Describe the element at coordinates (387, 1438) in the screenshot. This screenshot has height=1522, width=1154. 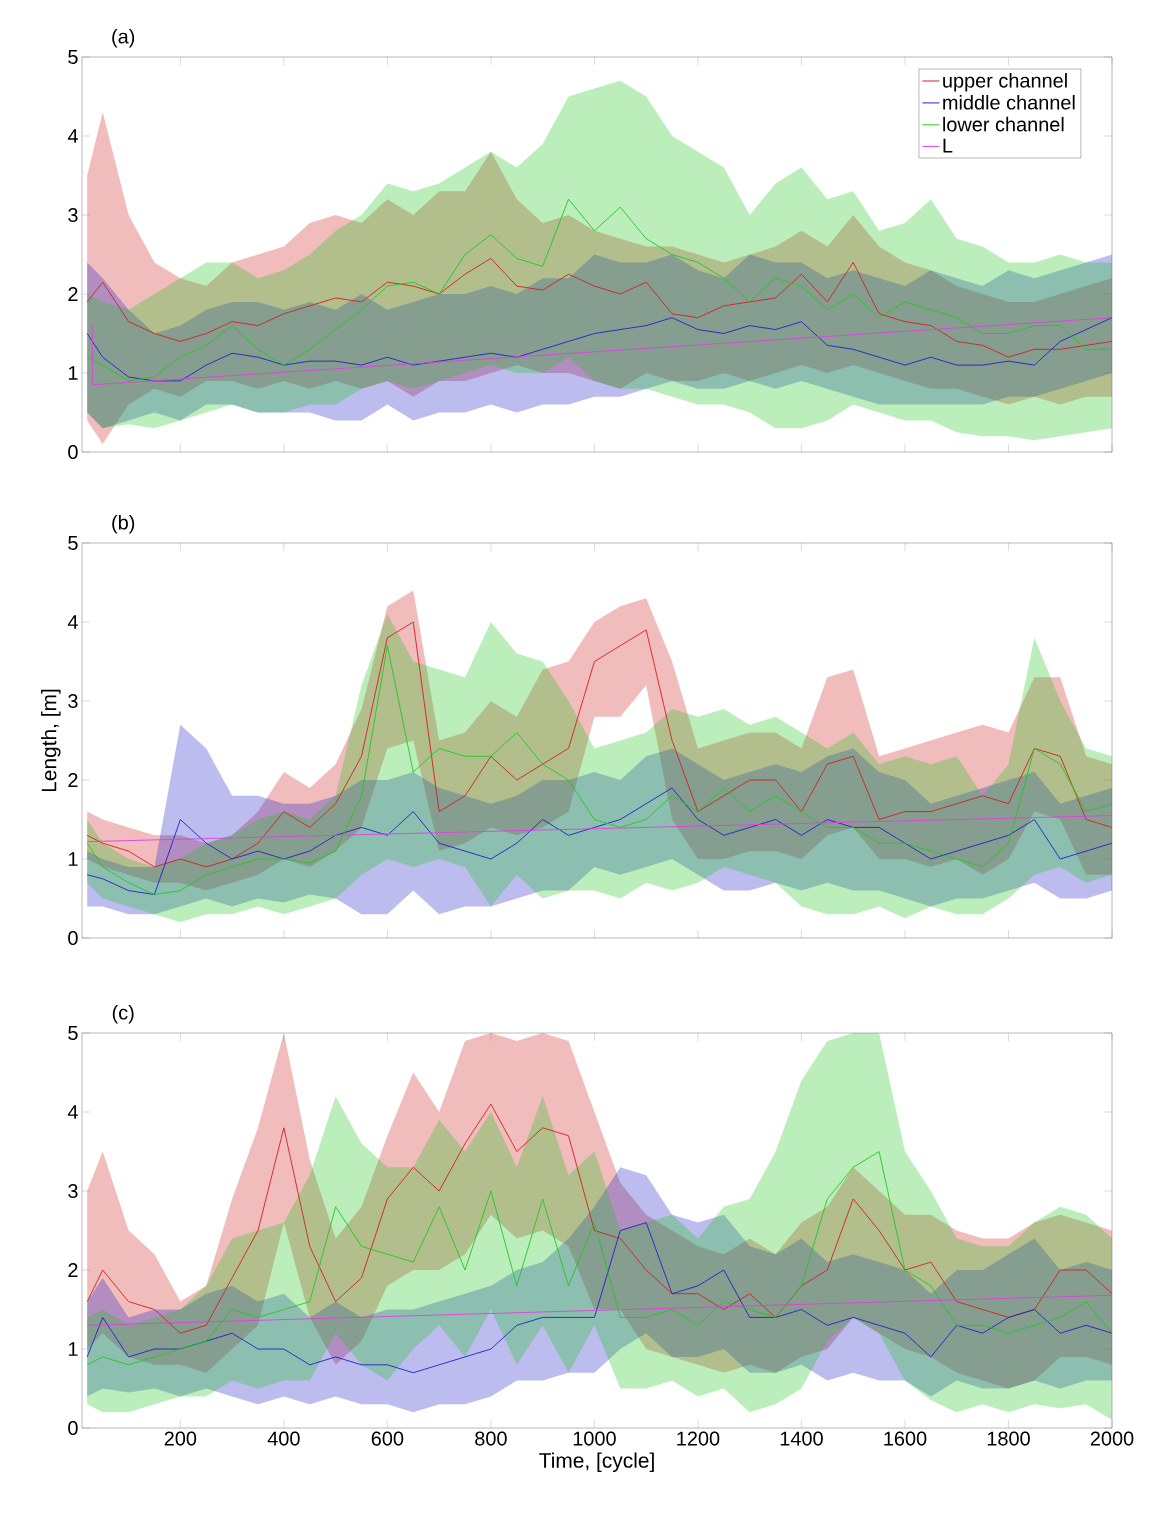
I see `x-tick-label: 600` at that location.